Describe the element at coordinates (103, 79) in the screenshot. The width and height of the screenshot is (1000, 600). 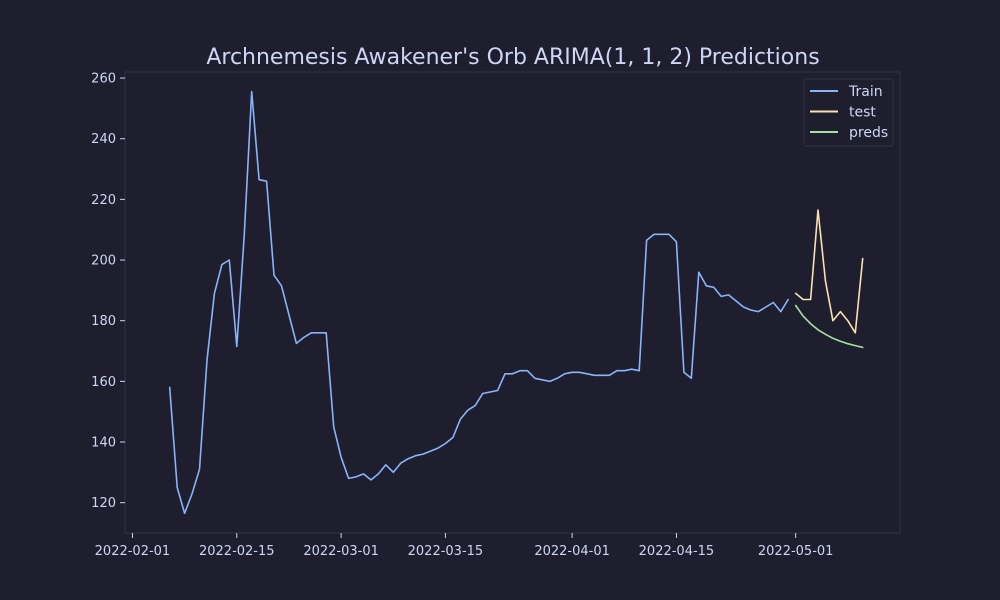
I see `y-tick-label: 260` at that location.